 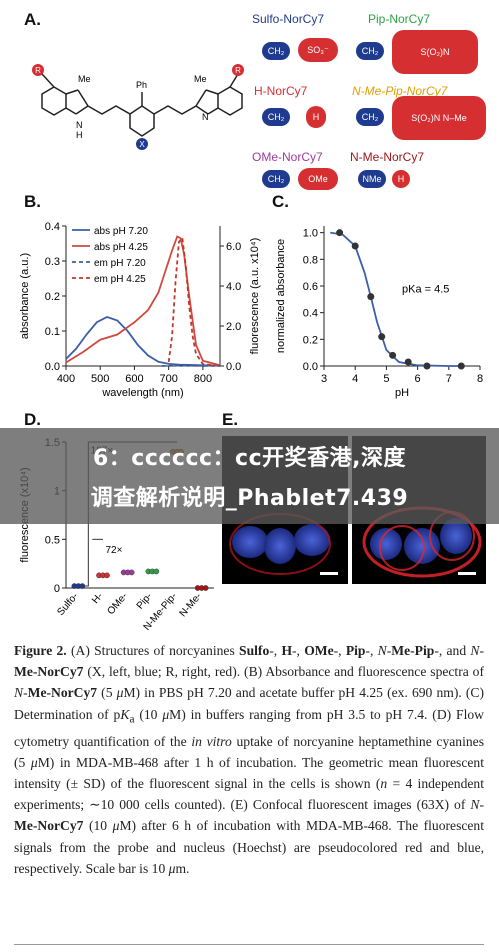 I want to click on category-label: Pip-, so click(x=145, y=601).